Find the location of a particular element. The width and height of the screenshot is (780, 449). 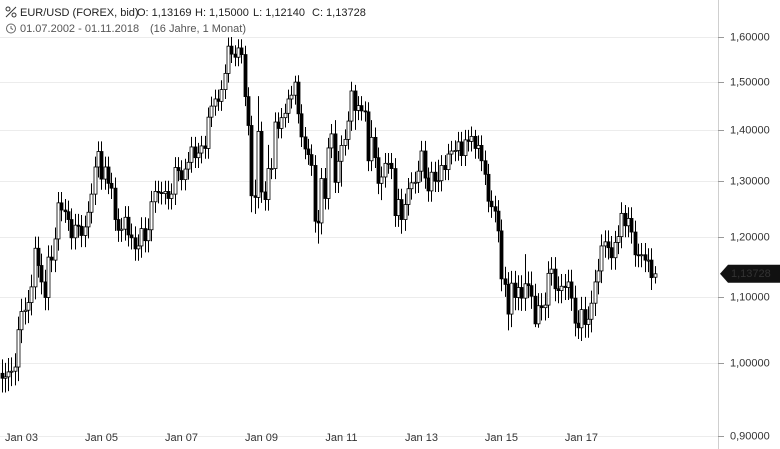

period-note: (16 Jahre, 1 Monat) is located at coordinates (198, 29).